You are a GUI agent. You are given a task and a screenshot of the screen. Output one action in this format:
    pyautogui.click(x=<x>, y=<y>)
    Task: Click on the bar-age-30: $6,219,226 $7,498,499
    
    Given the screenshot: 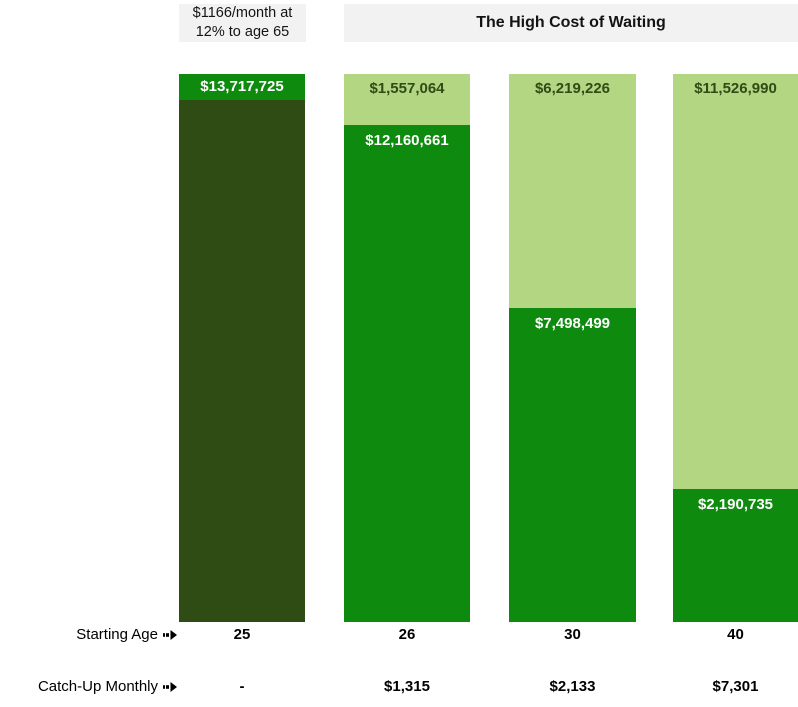 What is the action you would take?
    pyautogui.click(x=572, y=348)
    